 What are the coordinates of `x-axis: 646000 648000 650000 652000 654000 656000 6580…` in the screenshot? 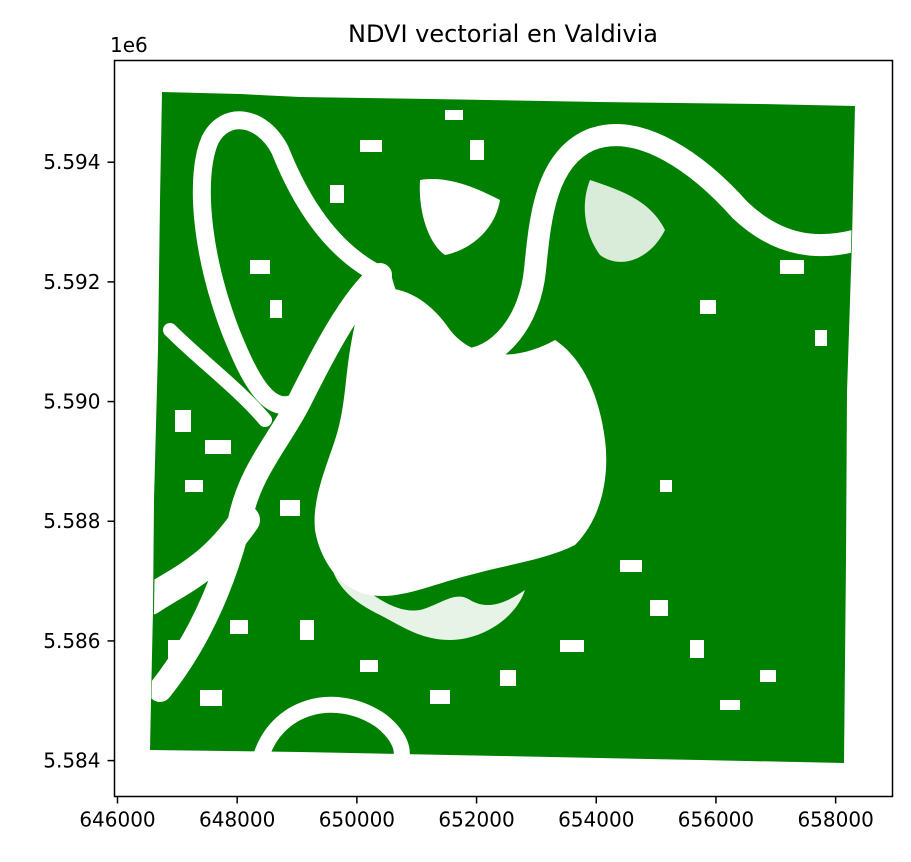 It's located at (476, 814).